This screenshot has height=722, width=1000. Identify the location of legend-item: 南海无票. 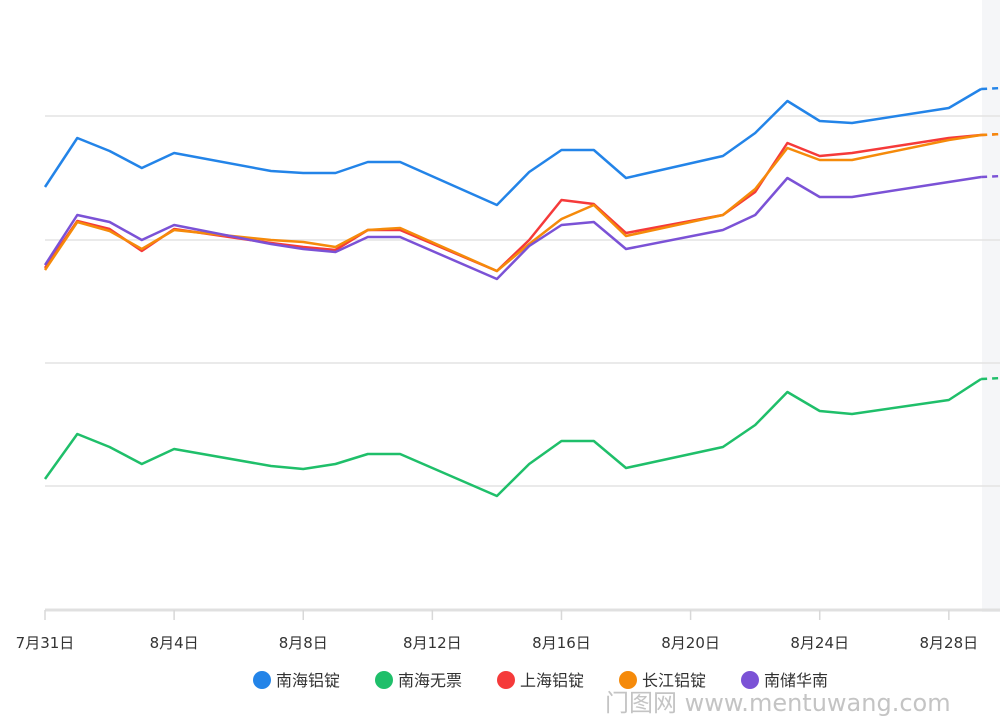
(418, 680).